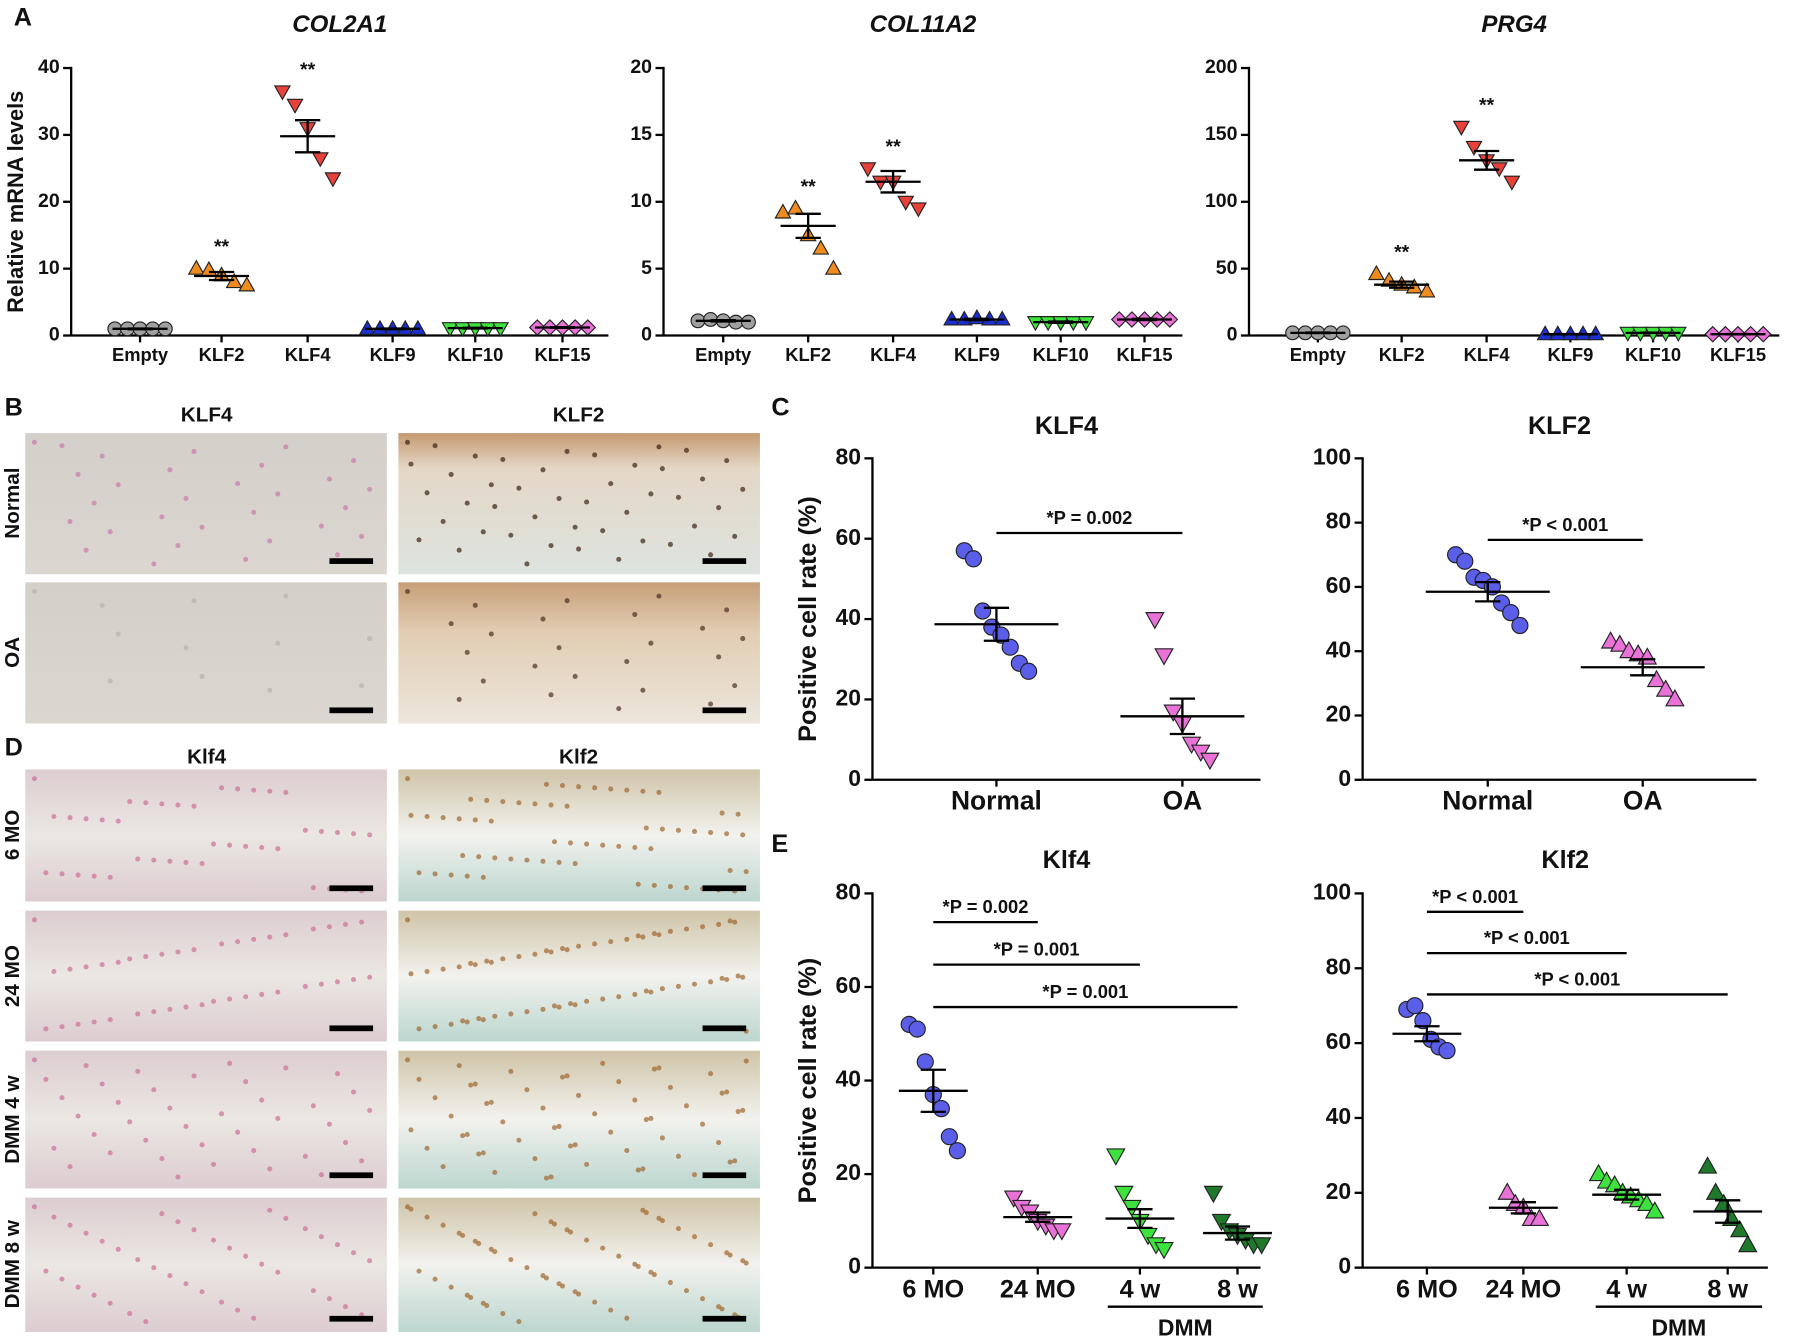 The height and width of the screenshot is (1338, 1800). What do you see at coordinates (1344, 778) in the screenshot?
I see `y-tick-label: 0` at bounding box center [1344, 778].